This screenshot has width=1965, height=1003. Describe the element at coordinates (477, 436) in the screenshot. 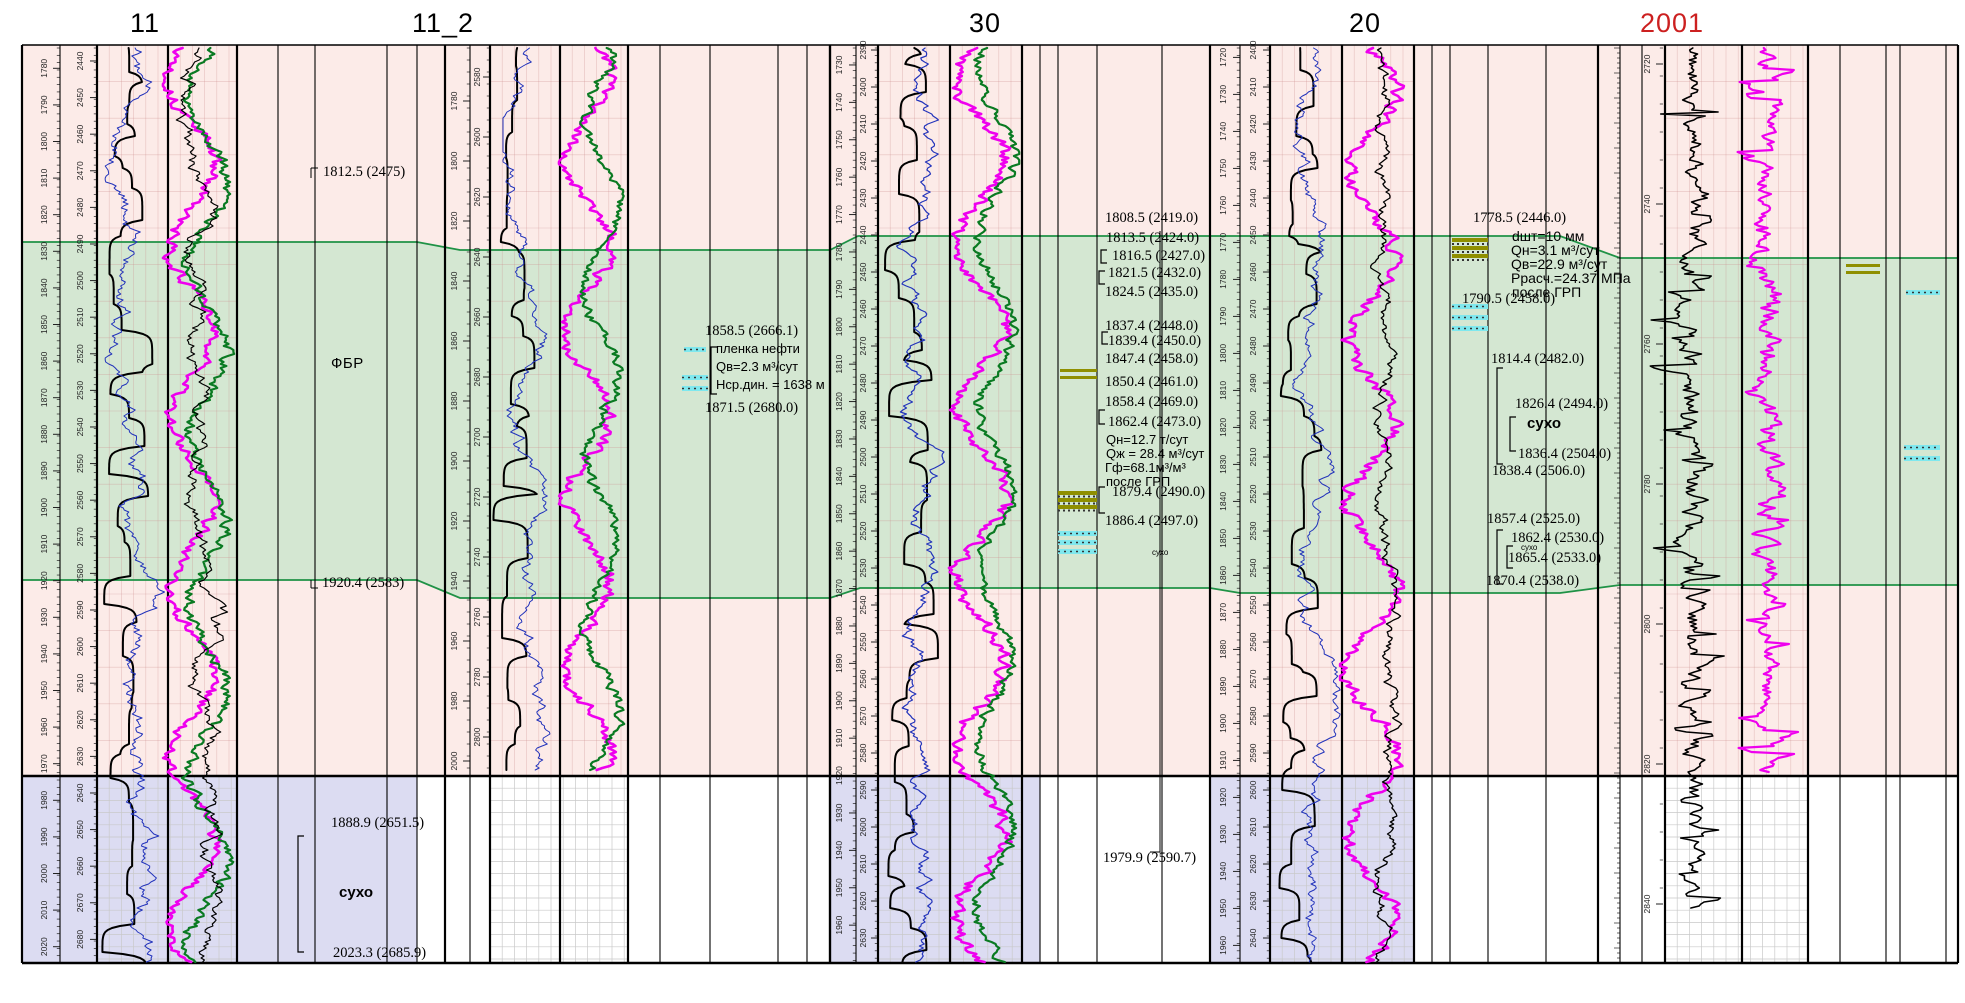

I see `depth-tick-label: 2700` at that location.